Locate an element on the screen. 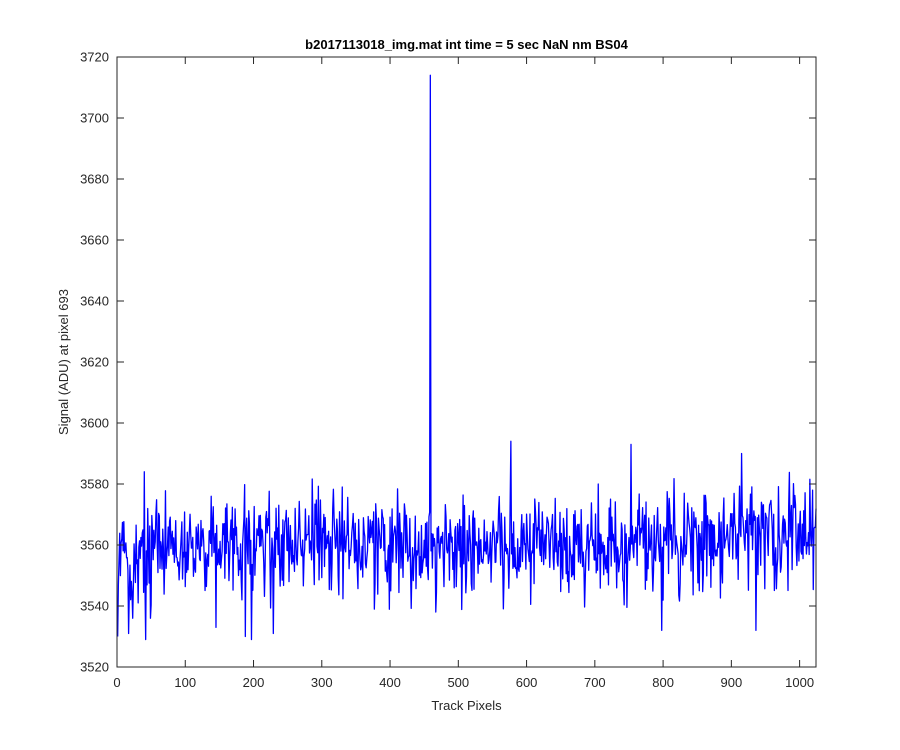  x-tick-label: 200 is located at coordinates (254, 682).